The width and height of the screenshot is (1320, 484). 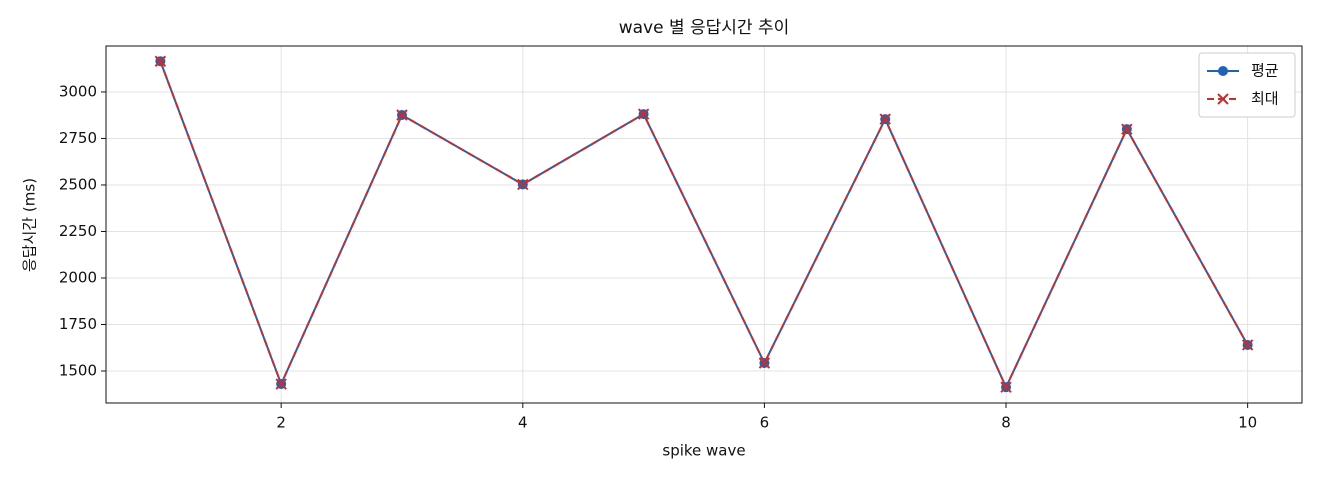 I want to click on y-tick-label: 2750, so click(x=78, y=138).